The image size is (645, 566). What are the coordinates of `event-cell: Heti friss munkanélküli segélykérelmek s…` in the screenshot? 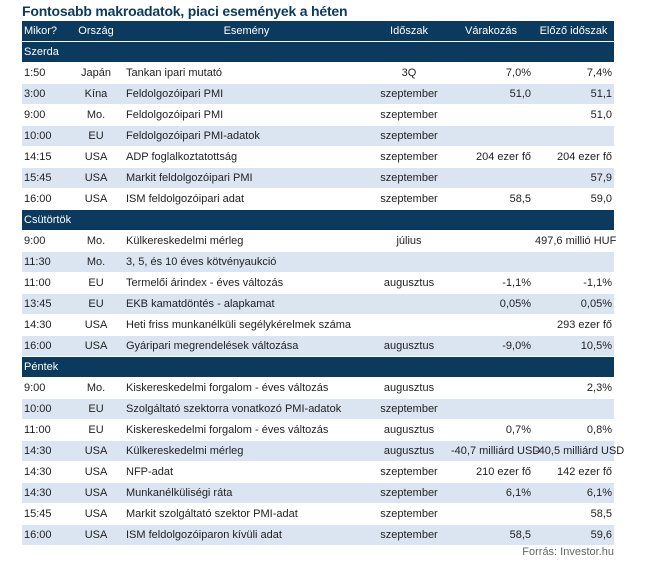 It's located at (246, 325).